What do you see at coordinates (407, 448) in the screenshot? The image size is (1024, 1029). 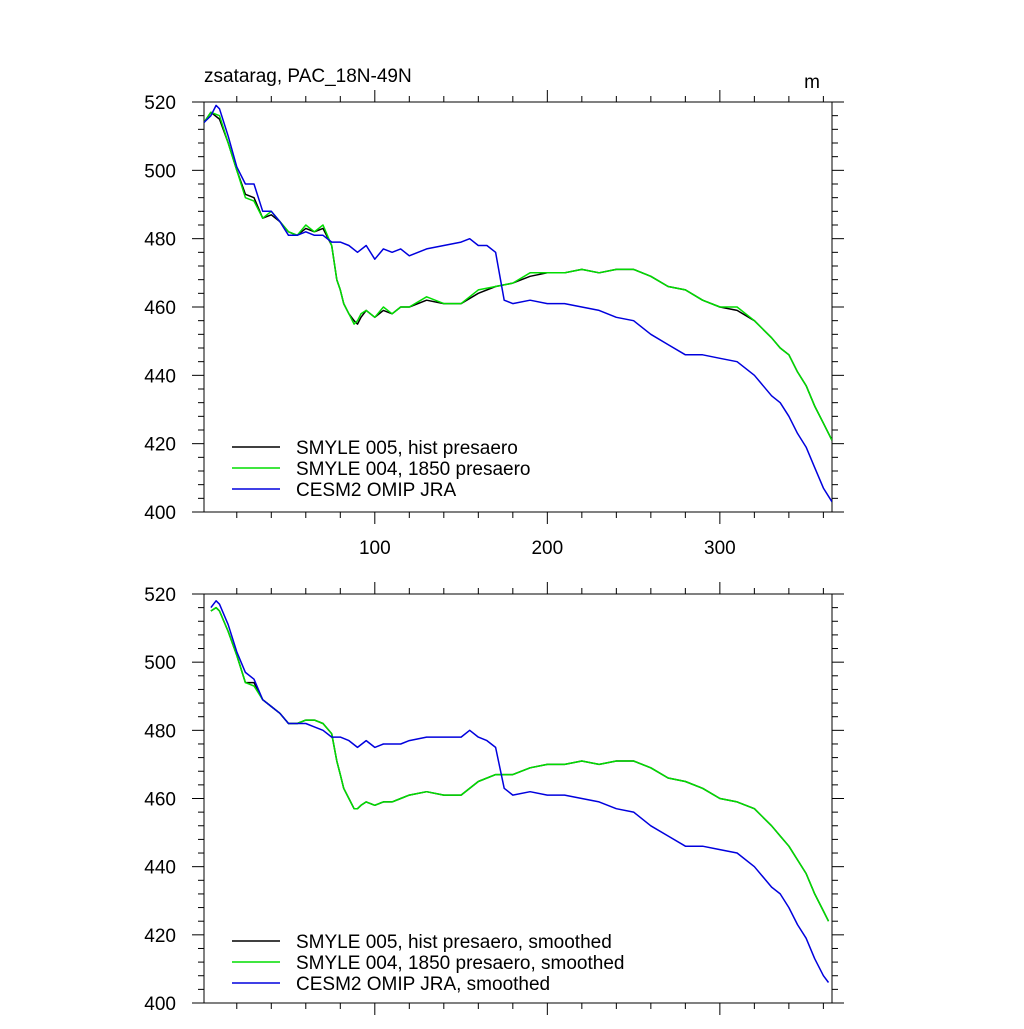 I see `legend-label-1: SMYLE 005, hist presaero` at bounding box center [407, 448].